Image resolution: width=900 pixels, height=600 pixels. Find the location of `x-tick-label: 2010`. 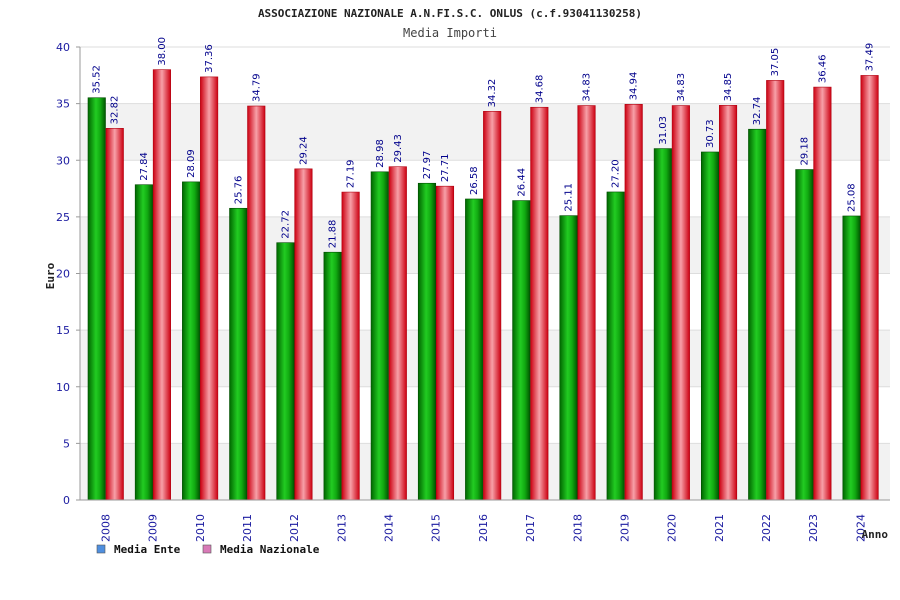

x-tick-label: 2010 is located at coordinates (200, 528).